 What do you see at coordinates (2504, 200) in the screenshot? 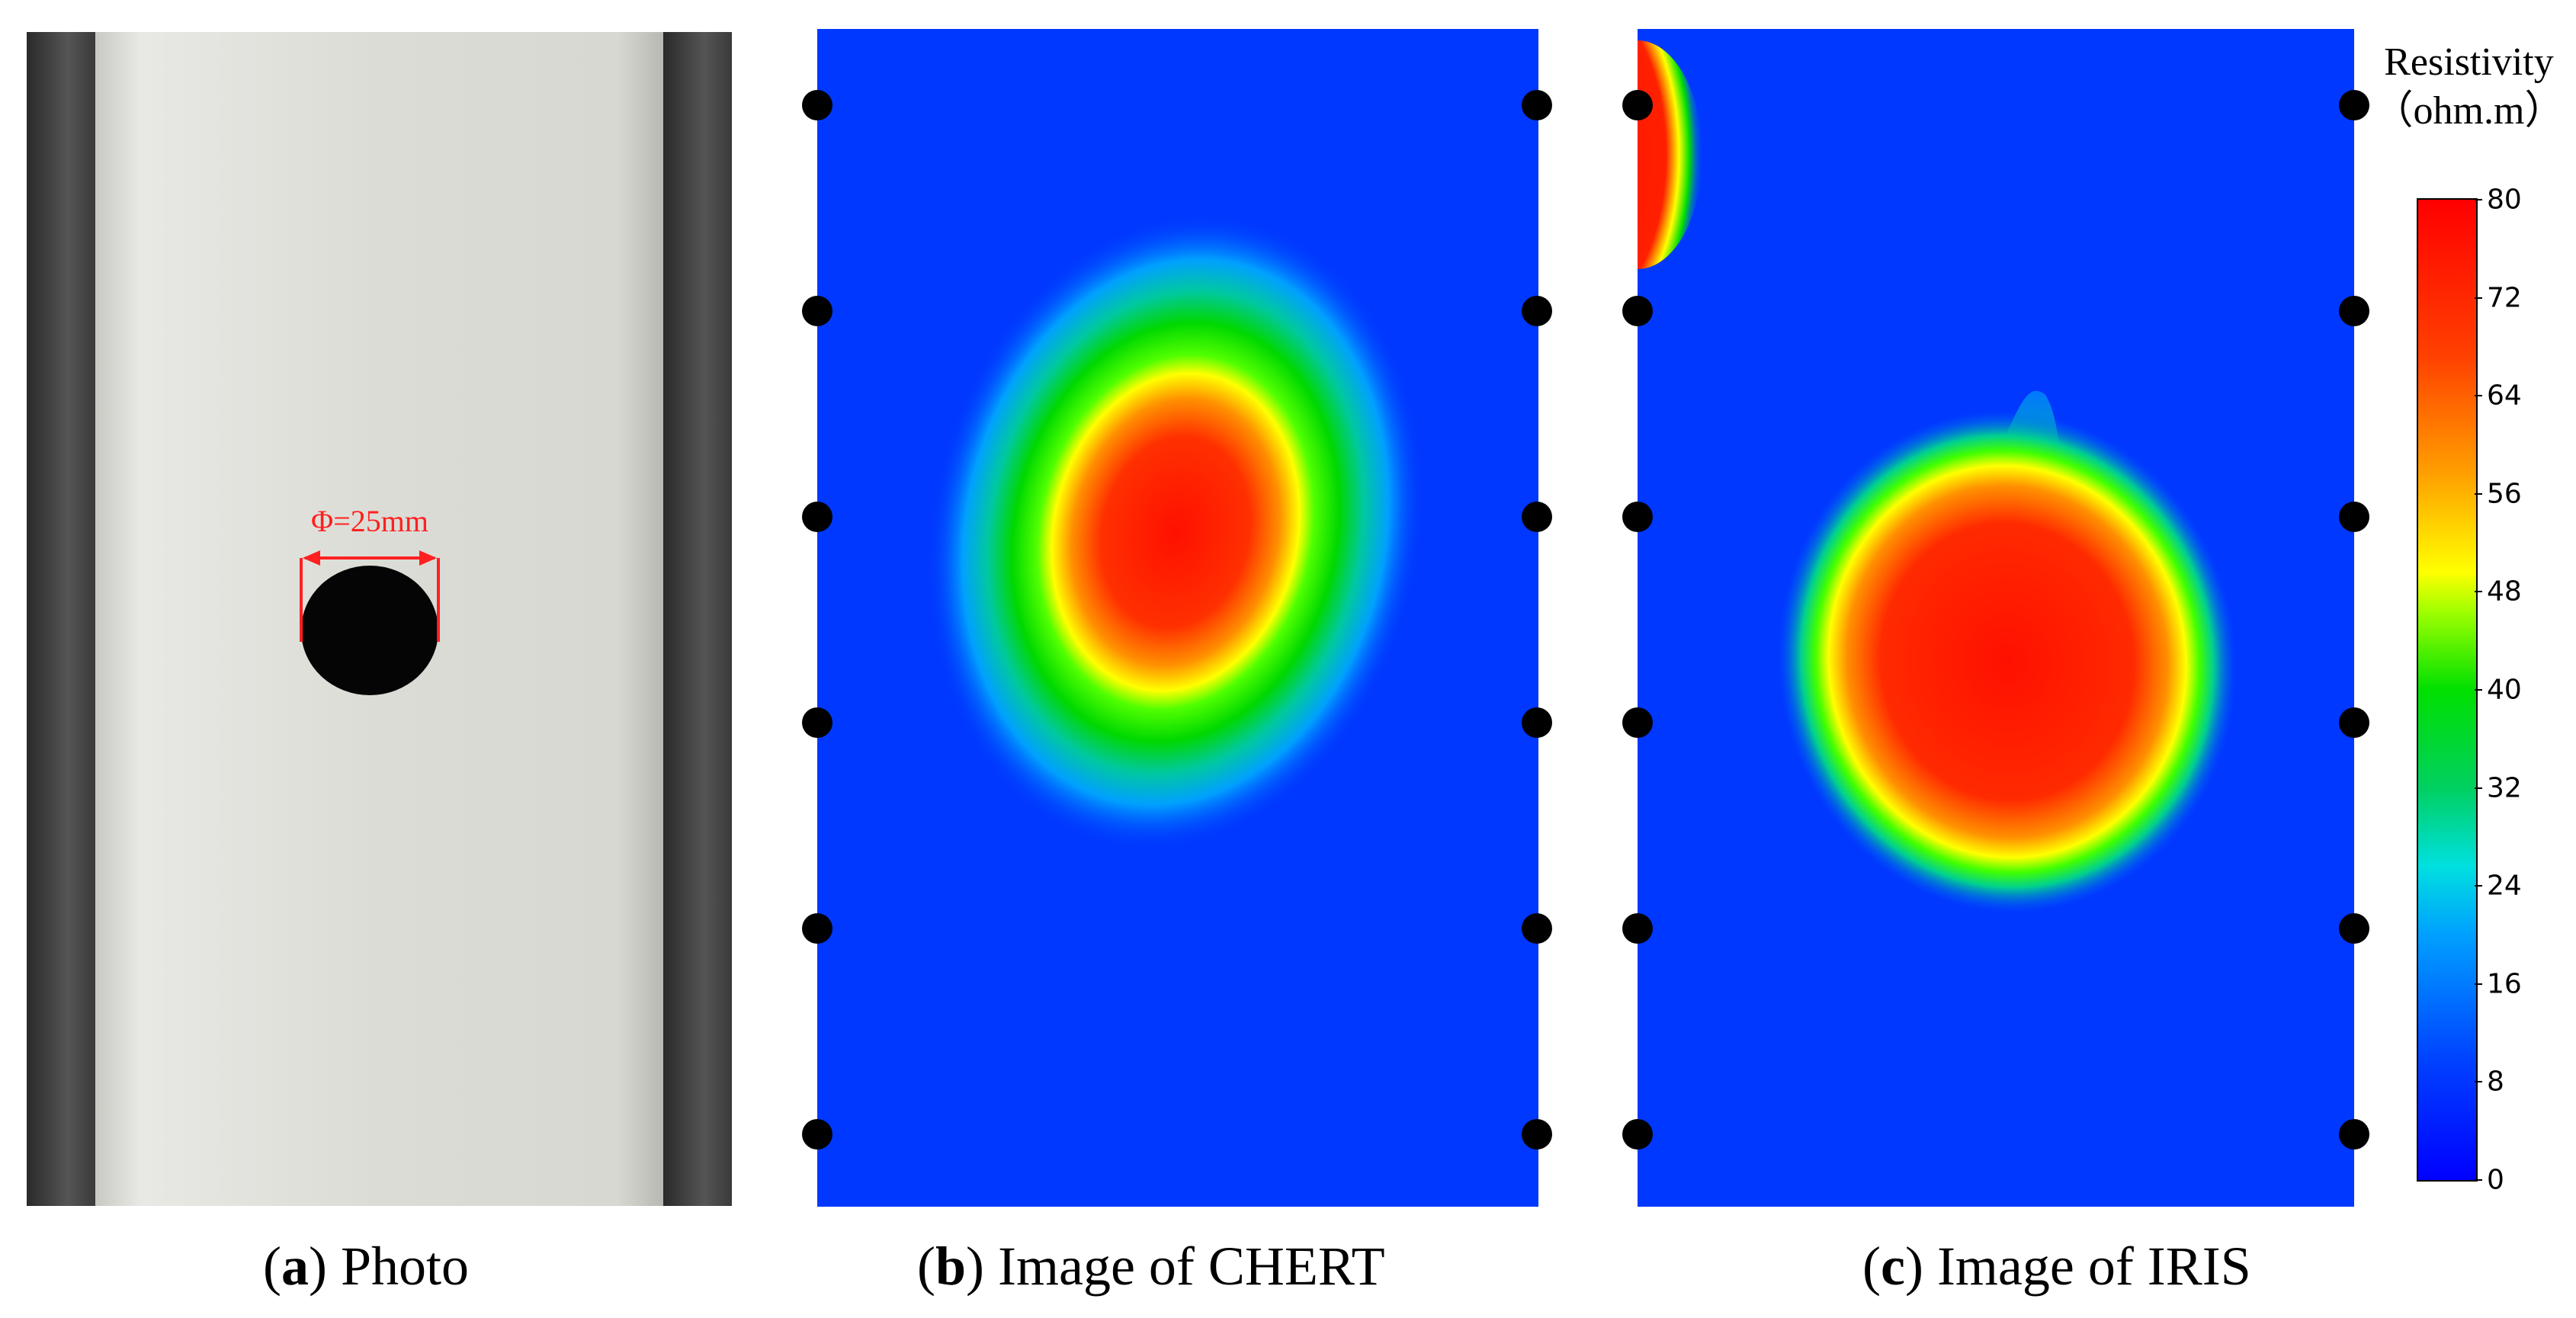
I see `colorbar-tick-label: 80` at bounding box center [2504, 200].